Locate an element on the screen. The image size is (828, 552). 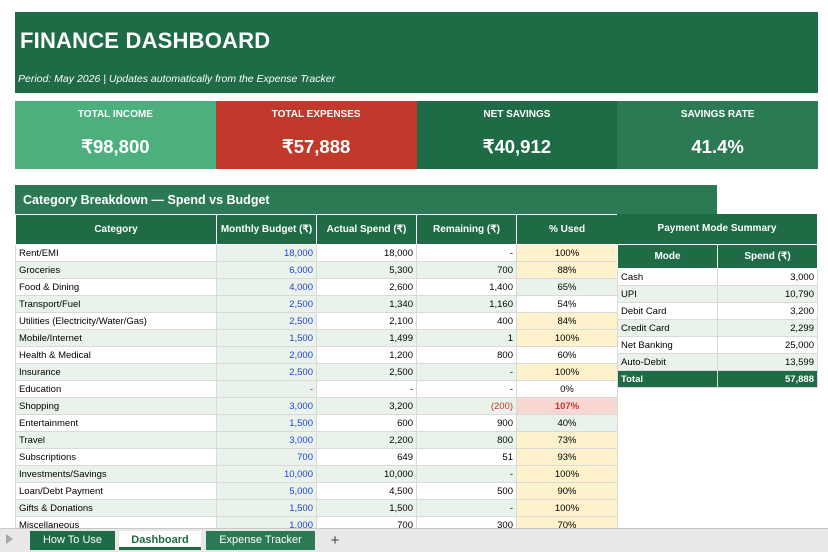
budget-cell: 18,000 is located at coordinates (266, 253).